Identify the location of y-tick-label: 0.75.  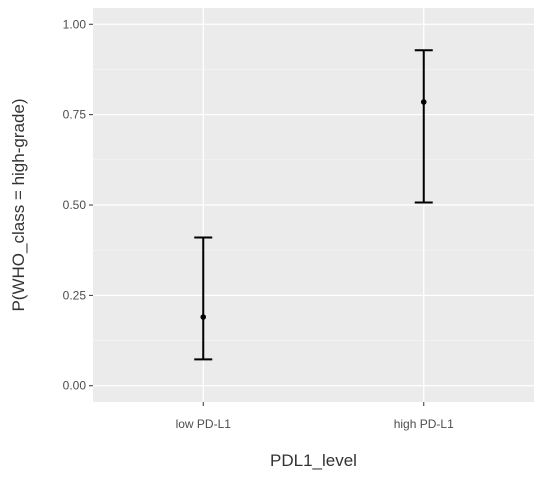
(75, 115).